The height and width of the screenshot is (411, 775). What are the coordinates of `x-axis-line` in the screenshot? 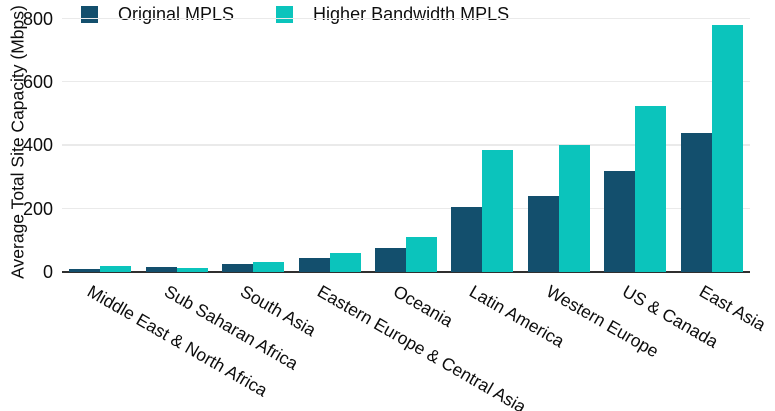 It's located at (406, 272).